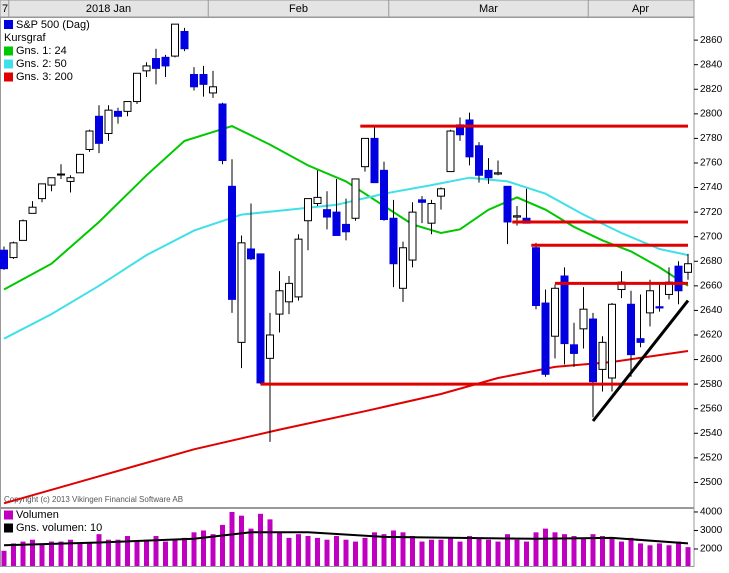 The height and width of the screenshot is (573, 729). What do you see at coordinates (5, 9) in the screenshot?
I see `corner-label: 7` at bounding box center [5, 9].